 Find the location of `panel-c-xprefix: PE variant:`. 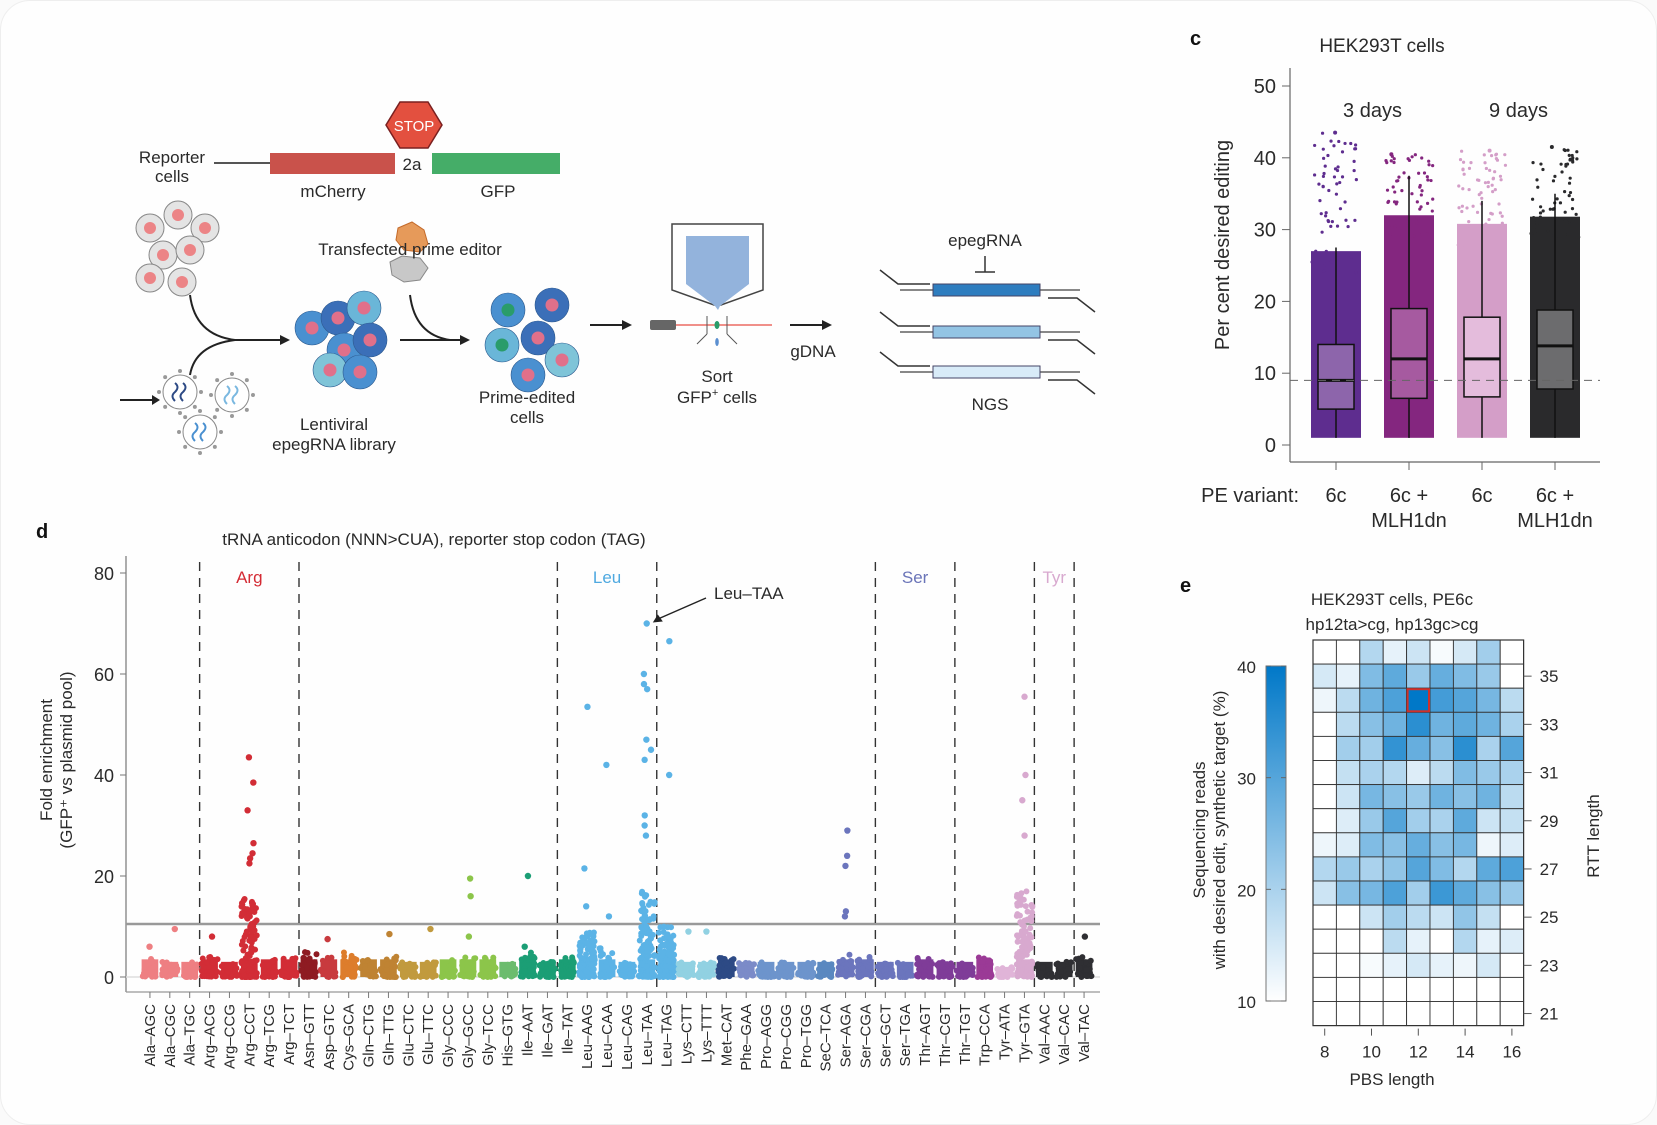

panel-c-xprefix: PE variant: is located at coordinates (1250, 496).